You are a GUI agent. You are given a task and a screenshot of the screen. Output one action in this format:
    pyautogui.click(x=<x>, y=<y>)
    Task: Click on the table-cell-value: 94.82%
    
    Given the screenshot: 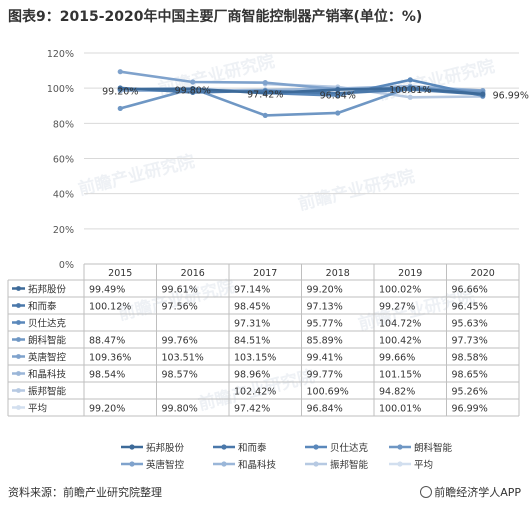 What is the action you would take?
    pyautogui.click(x=397, y=392)
    